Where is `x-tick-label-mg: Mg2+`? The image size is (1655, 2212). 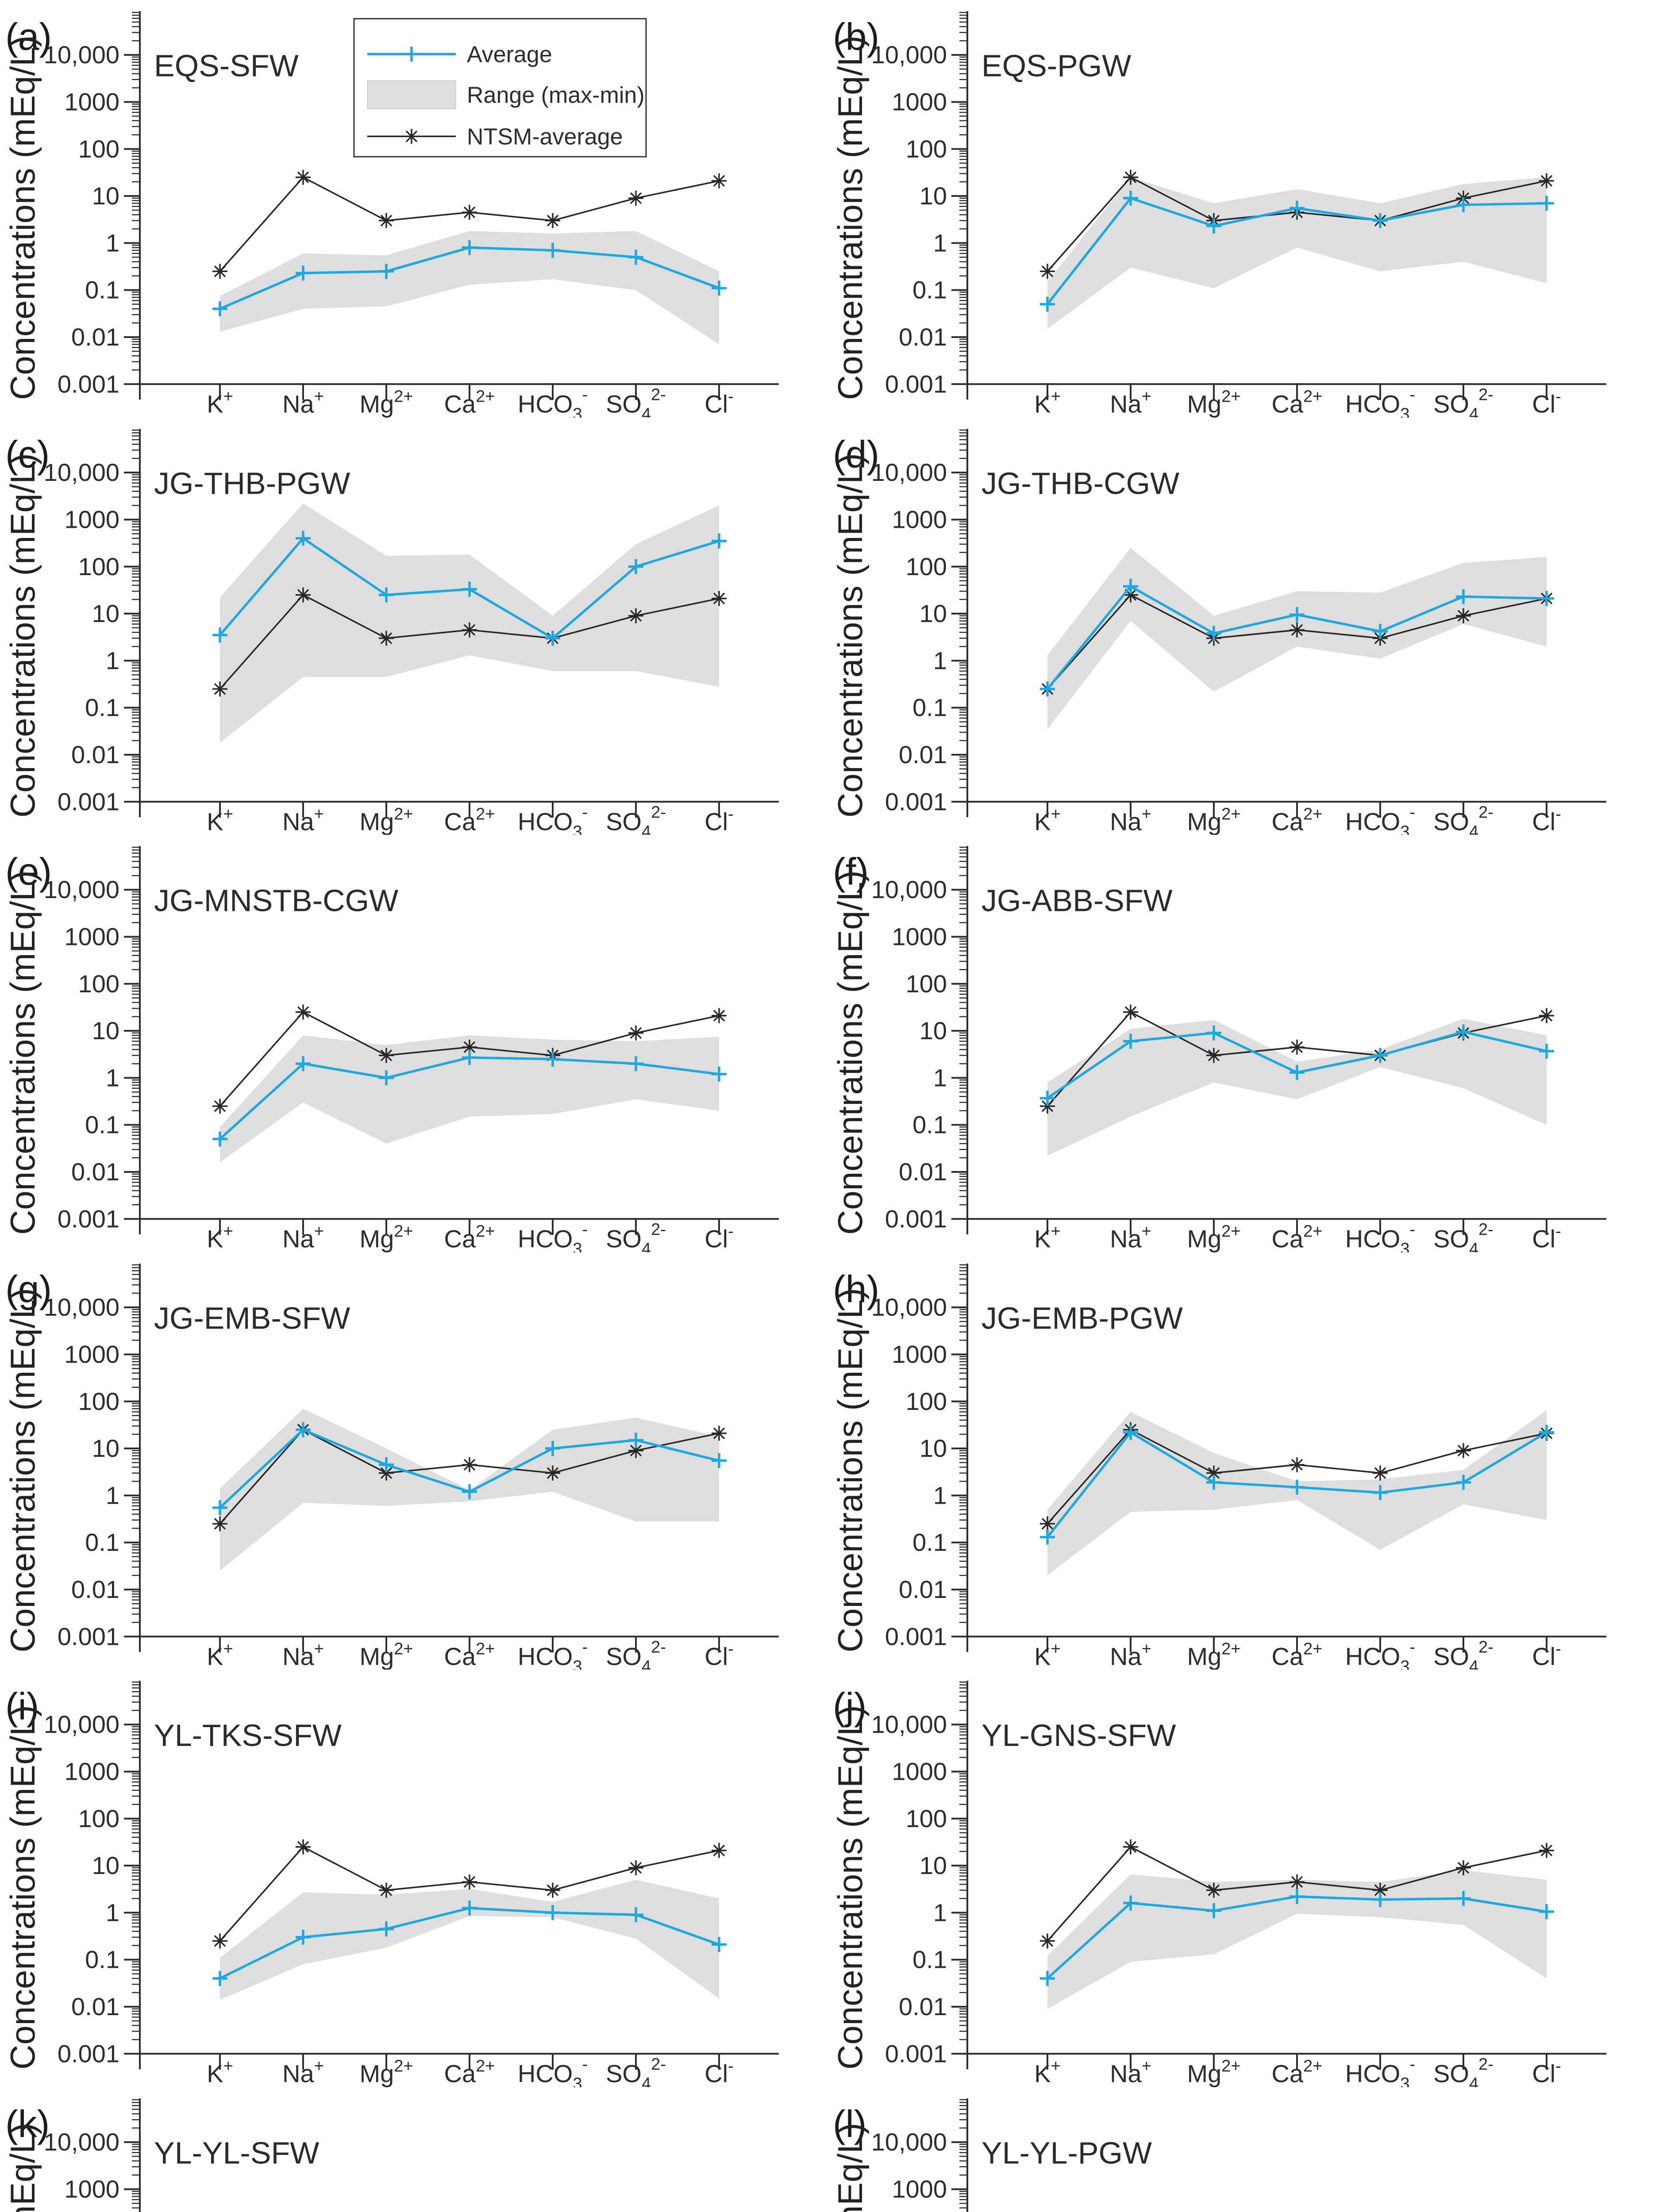
x-tick-label-mg: Mg2+ is located at coordinates (1213, 820).